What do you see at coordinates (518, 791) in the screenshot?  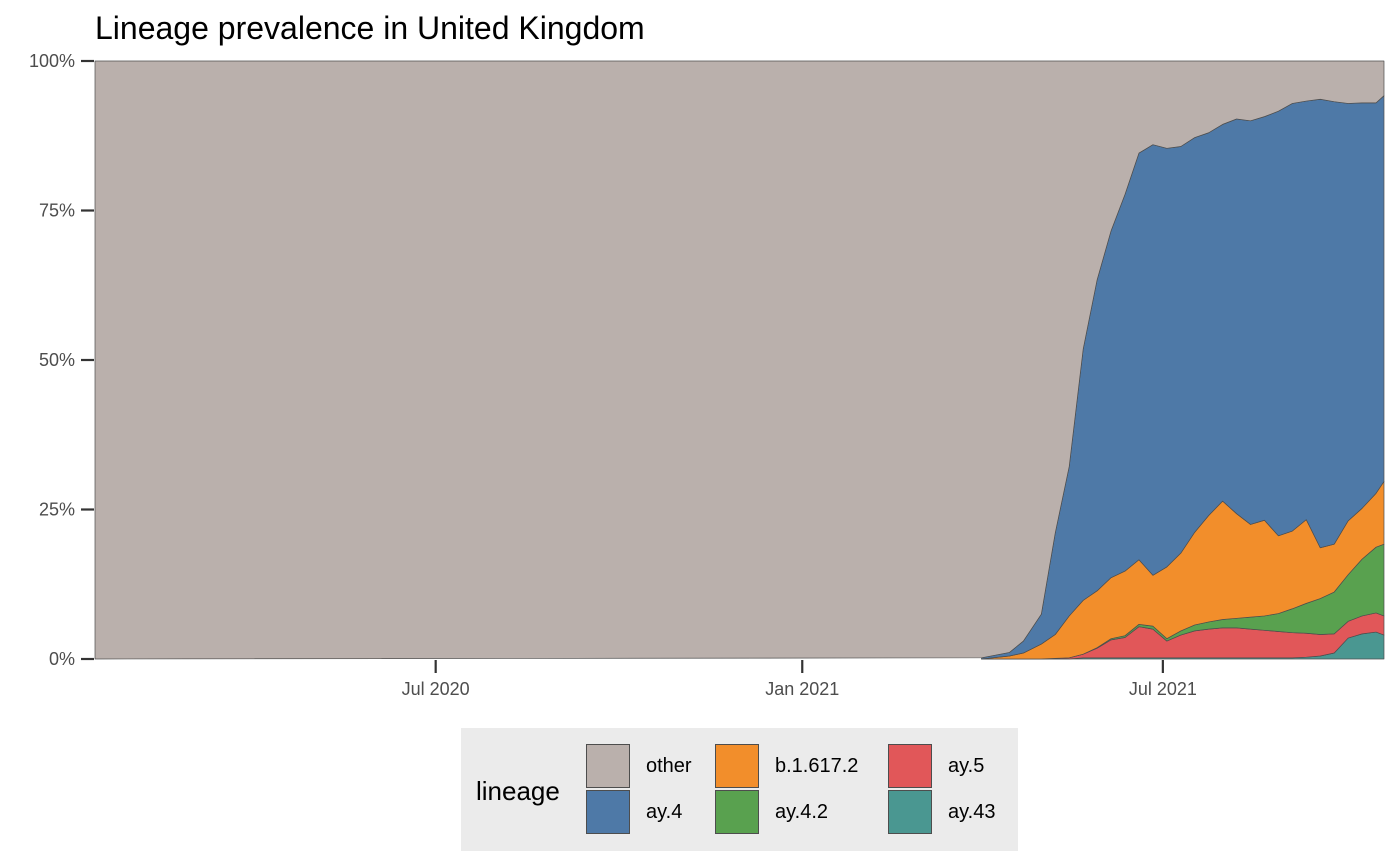 I see `legend-title: lineage` at bounding box center [518, 791].